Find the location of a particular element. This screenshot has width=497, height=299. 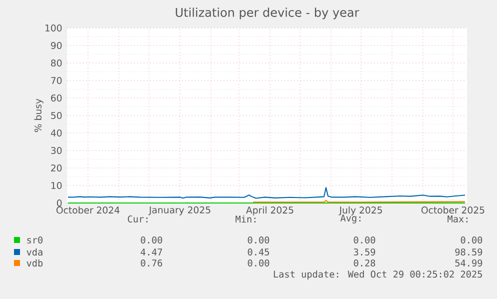

text: 54.99 is located at coordinates (468, 263).